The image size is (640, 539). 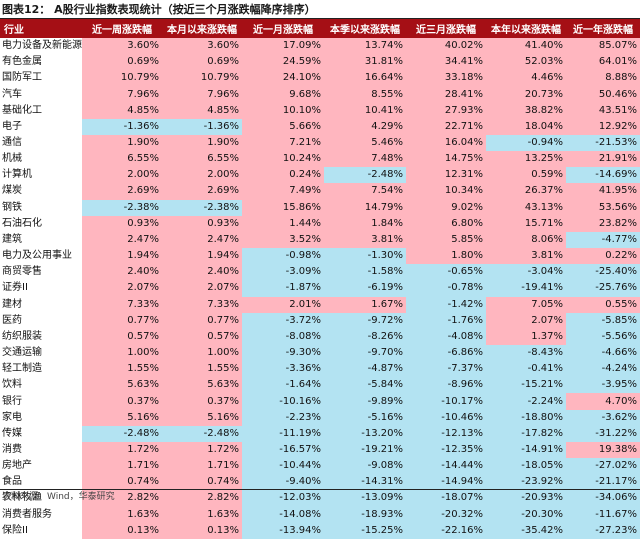 I want to click on return-cell: 0.93%, so click(x=202, y=223).